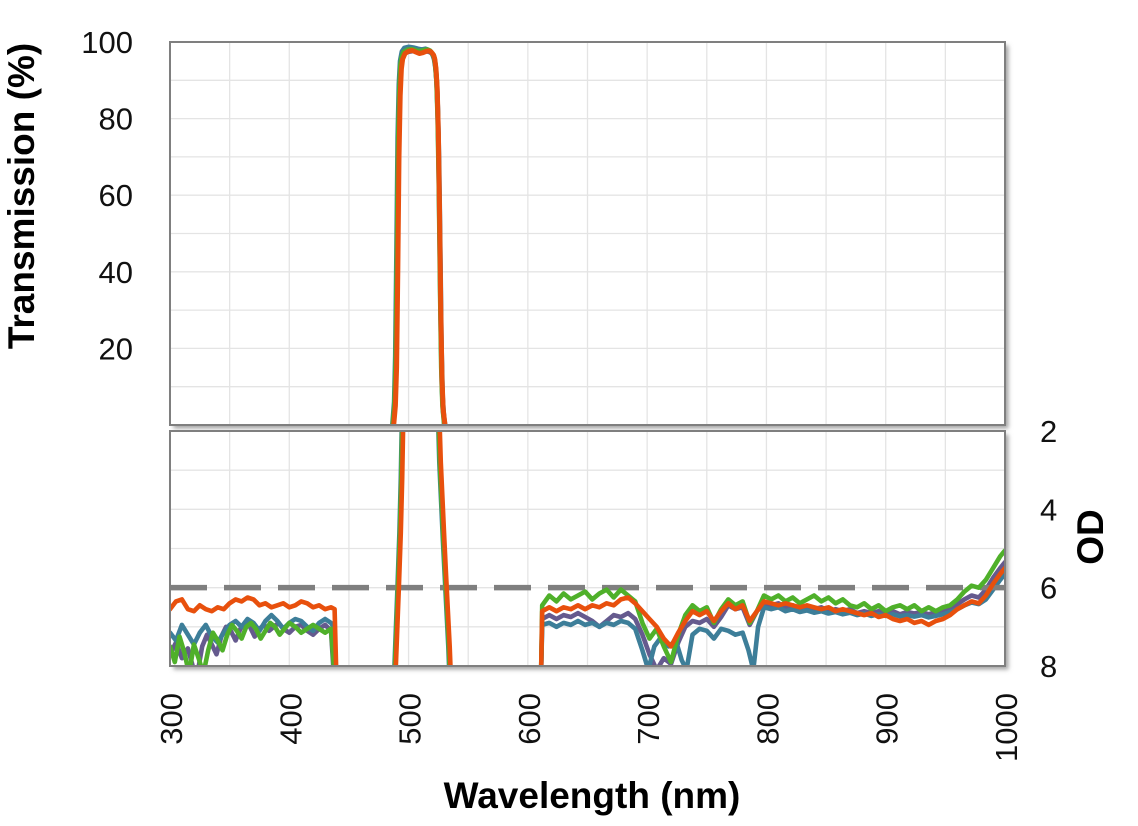 Image resolution: width=1138 pixels, height=826 pixels. I want to click on wavelength-tick-label: 600, so click(529, 719).